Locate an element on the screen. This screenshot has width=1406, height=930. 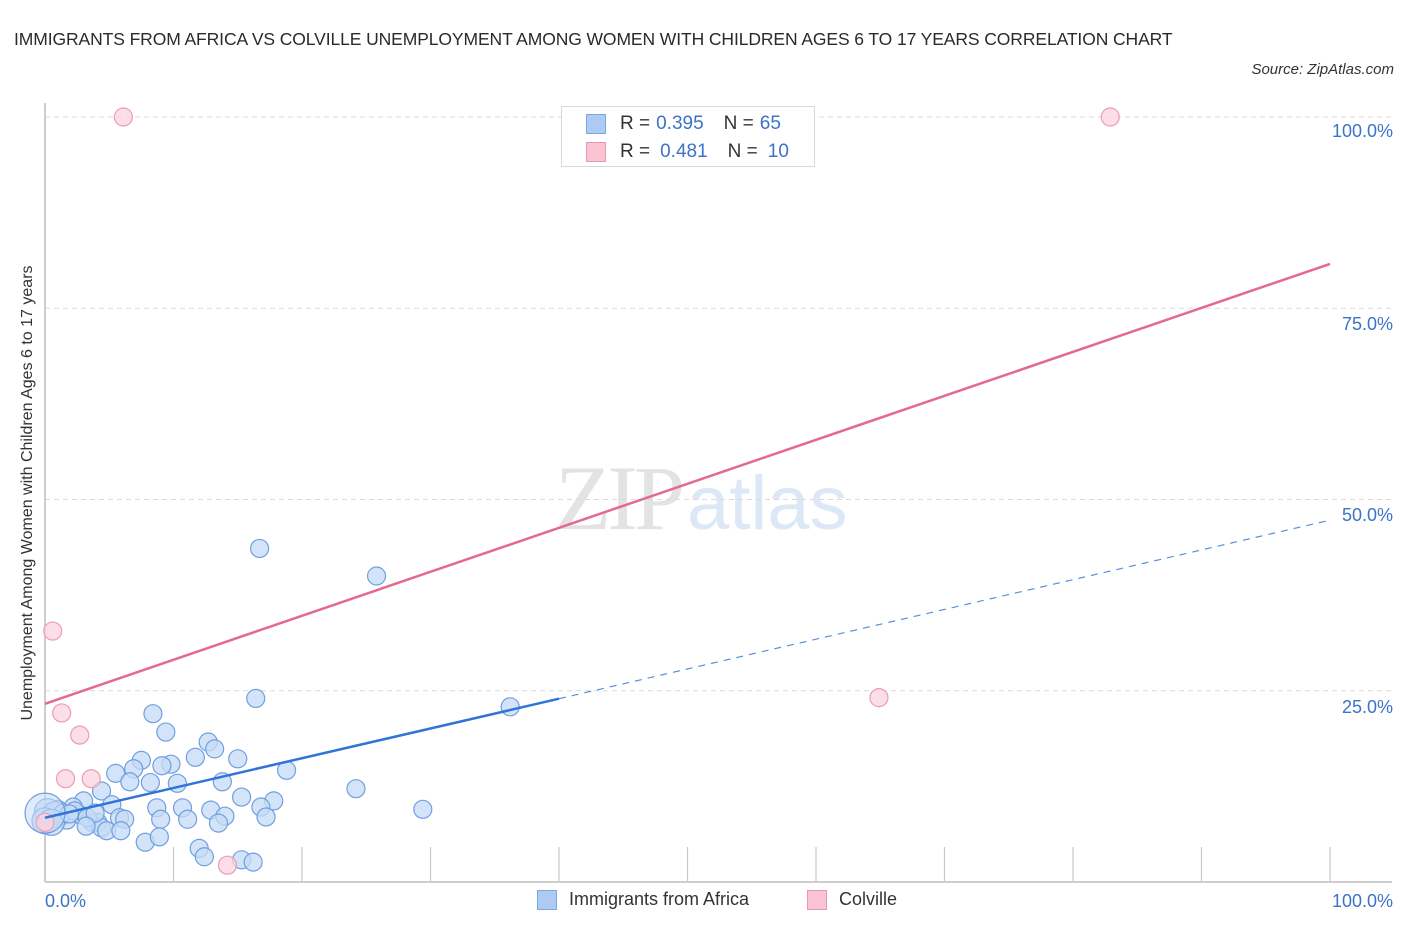
legend-row-colville: R = 0.481 N = 10 is located at coordinates (687, 152).